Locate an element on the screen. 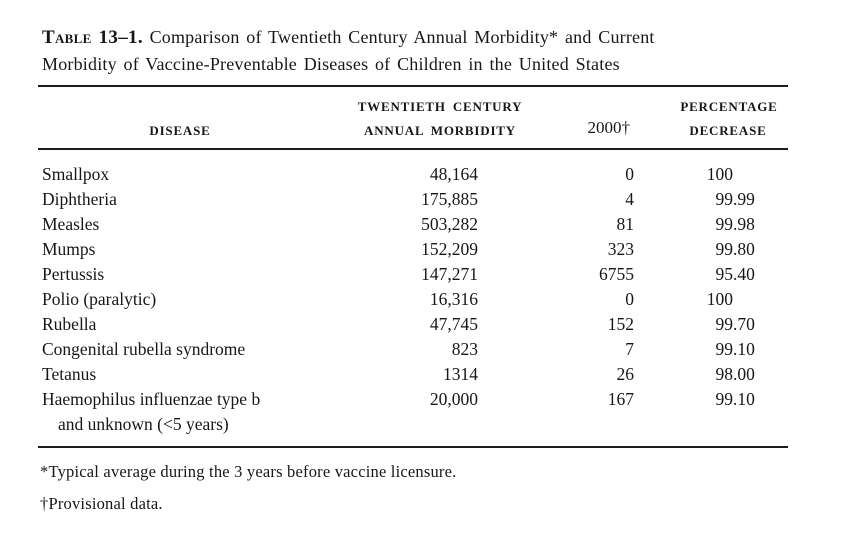  decrease-fraction: .00 is located at coordinates (744, 374).